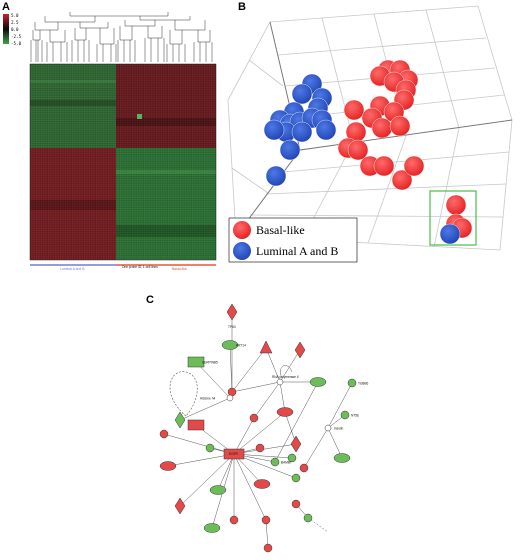 The height and width of the screenshot is (560, 520). I want to click on scatter-points, so click(368, 152).